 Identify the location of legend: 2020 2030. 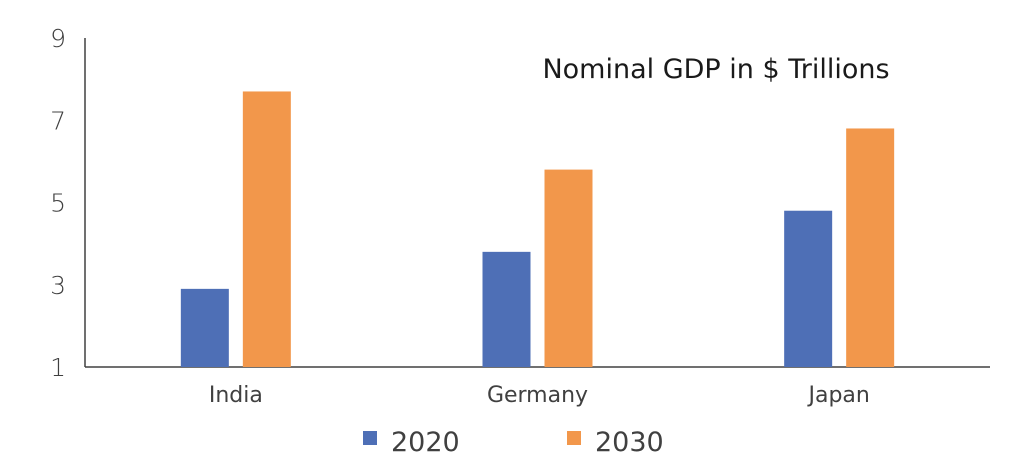
(513, 442).